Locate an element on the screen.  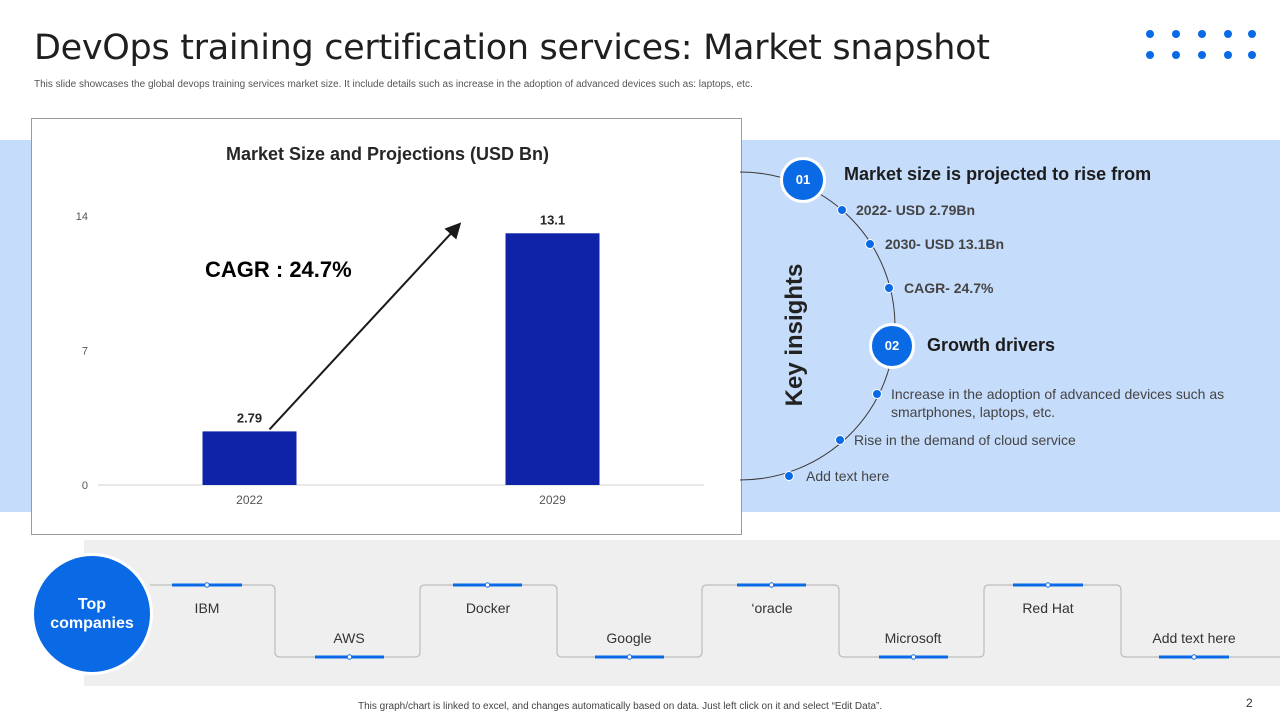
x-tick-label: 2029 is located at coordinates (552, 500).